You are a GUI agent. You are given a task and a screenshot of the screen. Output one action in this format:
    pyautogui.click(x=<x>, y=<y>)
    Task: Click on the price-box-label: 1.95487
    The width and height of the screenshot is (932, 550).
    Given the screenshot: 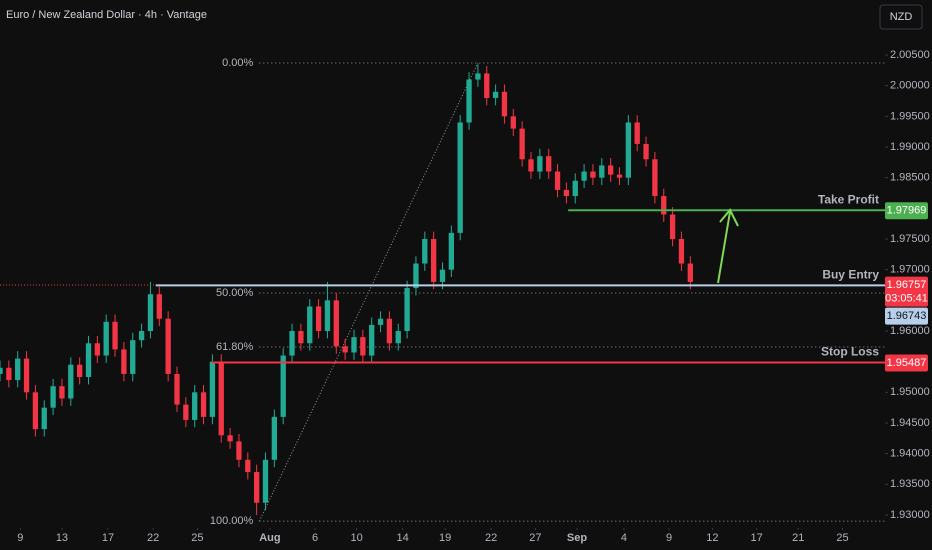 What is the action you would take?
    pyautogui.click(x=907, y=363)
    